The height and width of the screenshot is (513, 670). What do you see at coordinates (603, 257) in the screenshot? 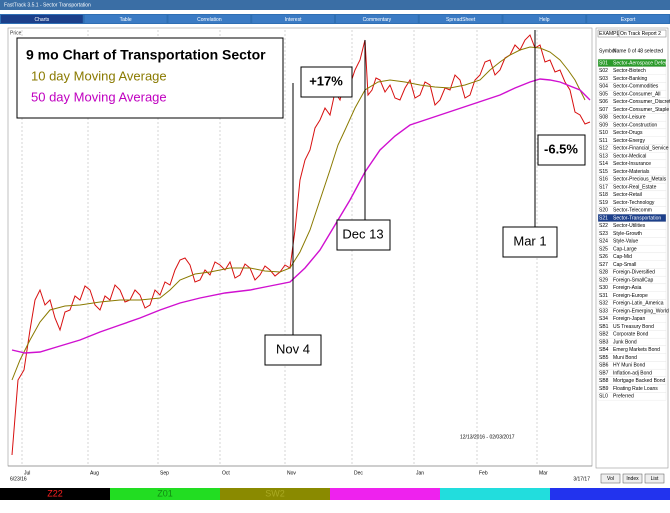
I see `row-symbol: S26` at bounding box center [603, 257].